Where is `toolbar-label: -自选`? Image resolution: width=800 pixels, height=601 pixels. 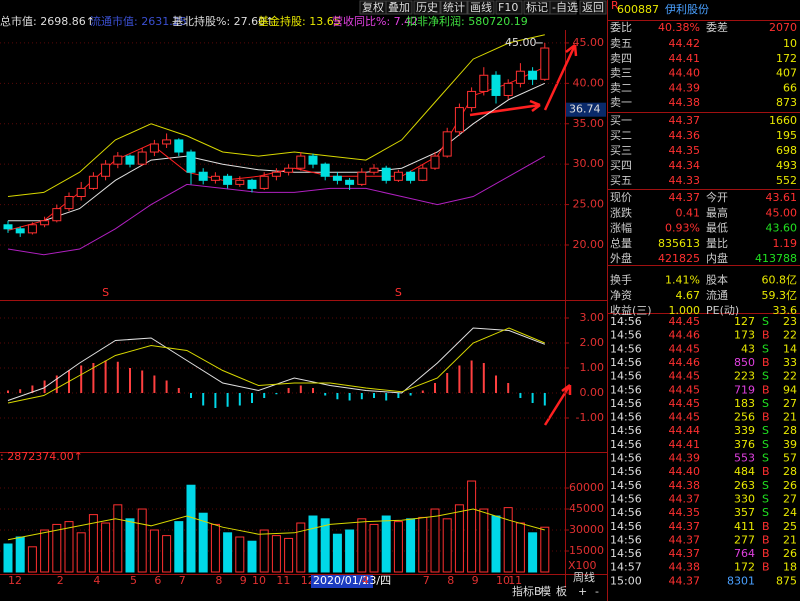 toolbar-label: -自选 is located at coordinates (565, 7).